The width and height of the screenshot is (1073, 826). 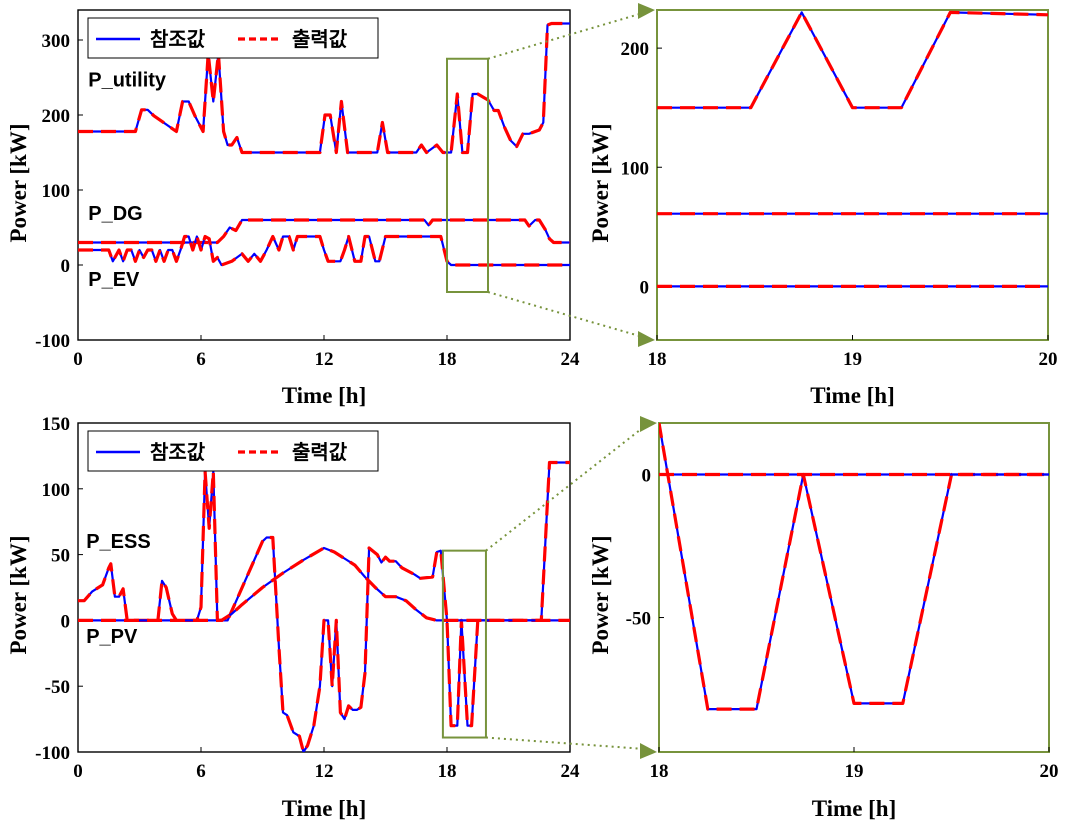 I want to click on y-tick-label: 300, so click(x=56, y=41).